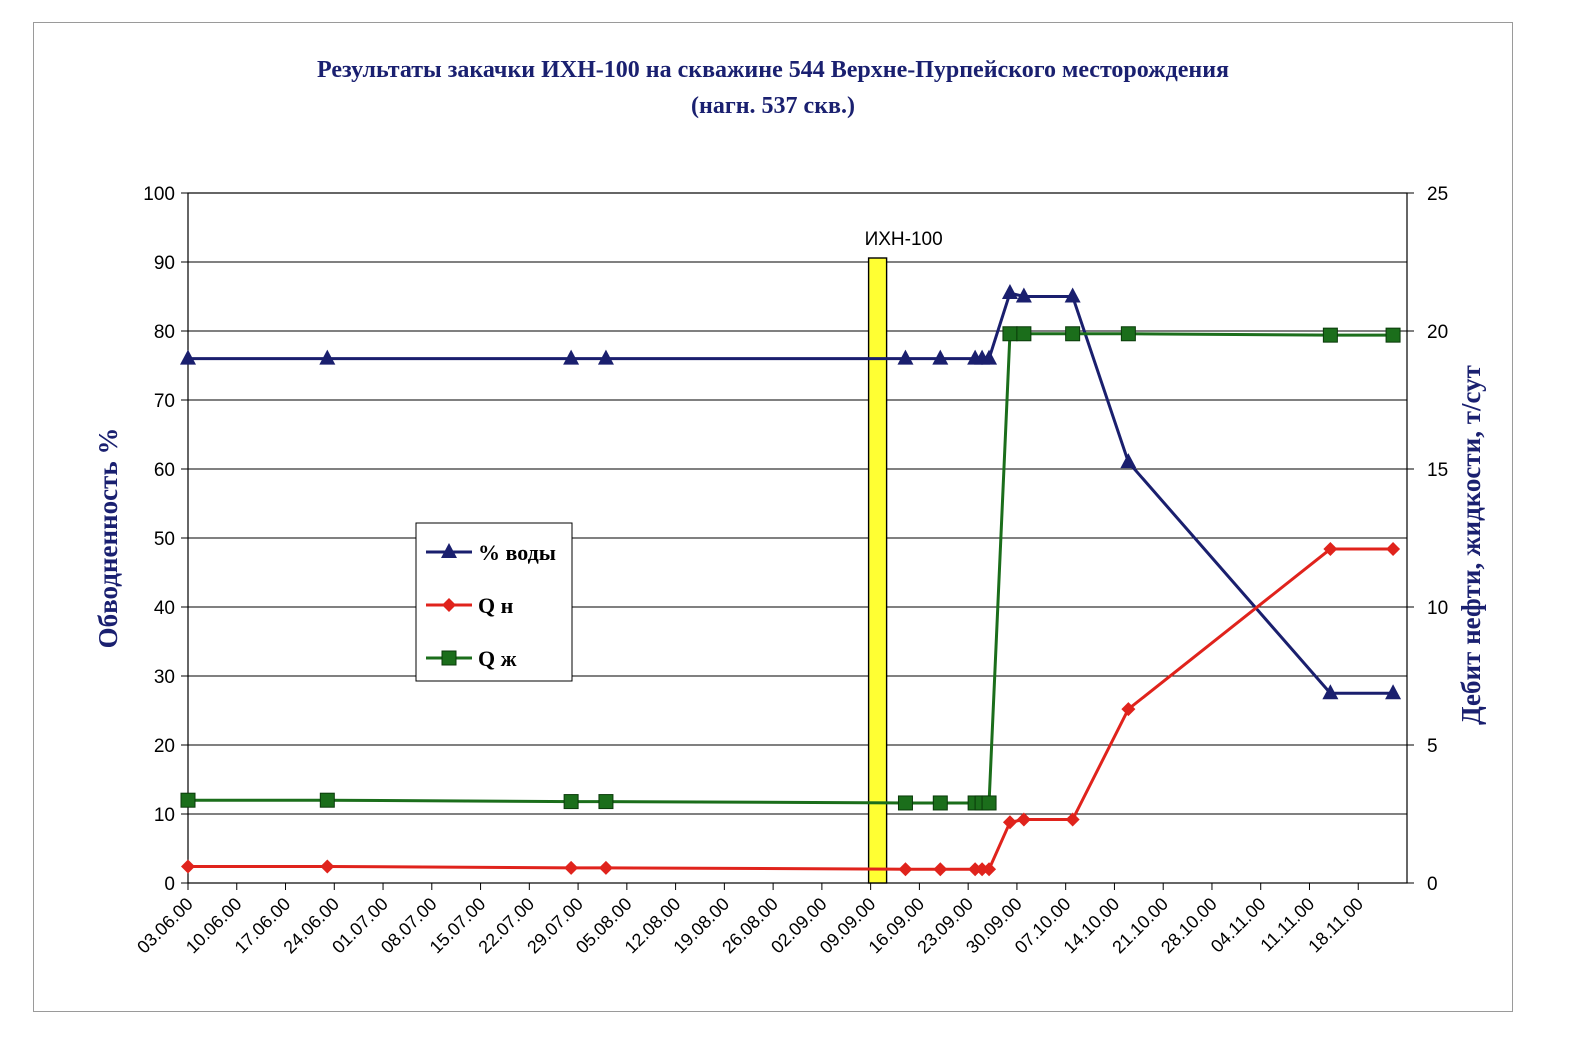 The width and height of the screenshot is (1580, 1039). Describe the element at coordinates (496, 605) in the screenshot. I see `legend-label: Q н` at that location.